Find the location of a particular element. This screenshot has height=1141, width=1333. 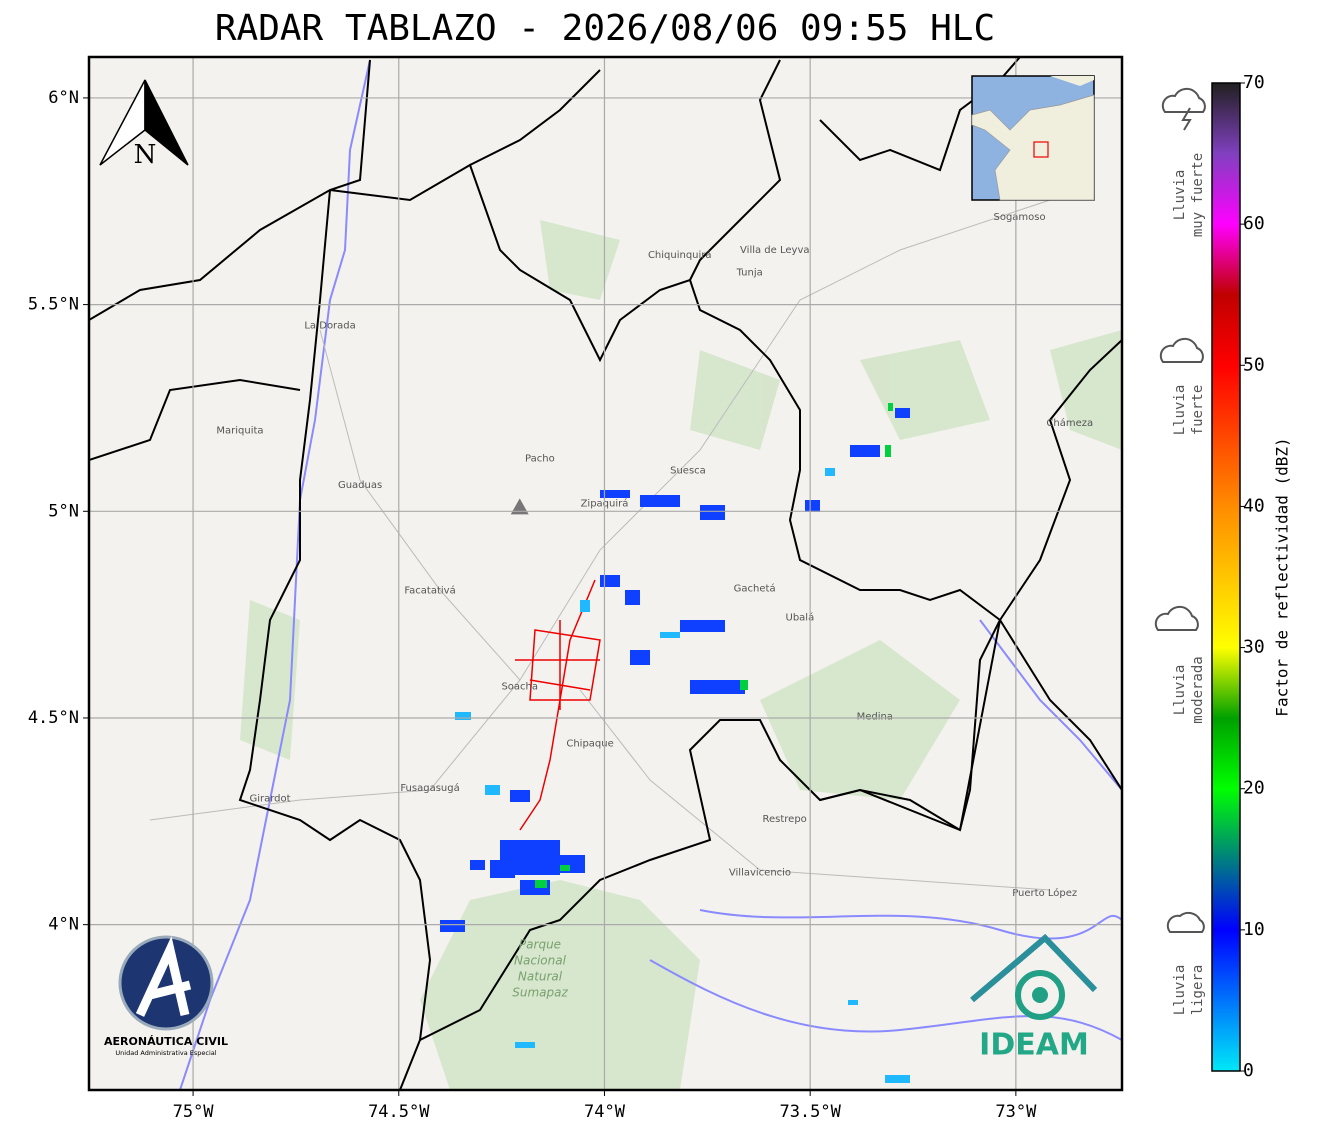

place-label: Puerto López is located at coordinates (1044, 893).